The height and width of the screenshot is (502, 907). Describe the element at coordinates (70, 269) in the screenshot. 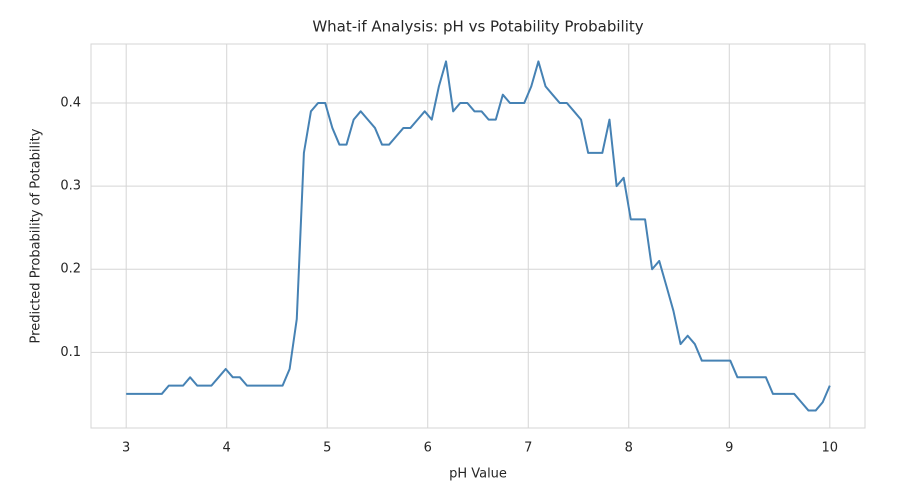

I see `y-tick-label: 0.2` at that location.